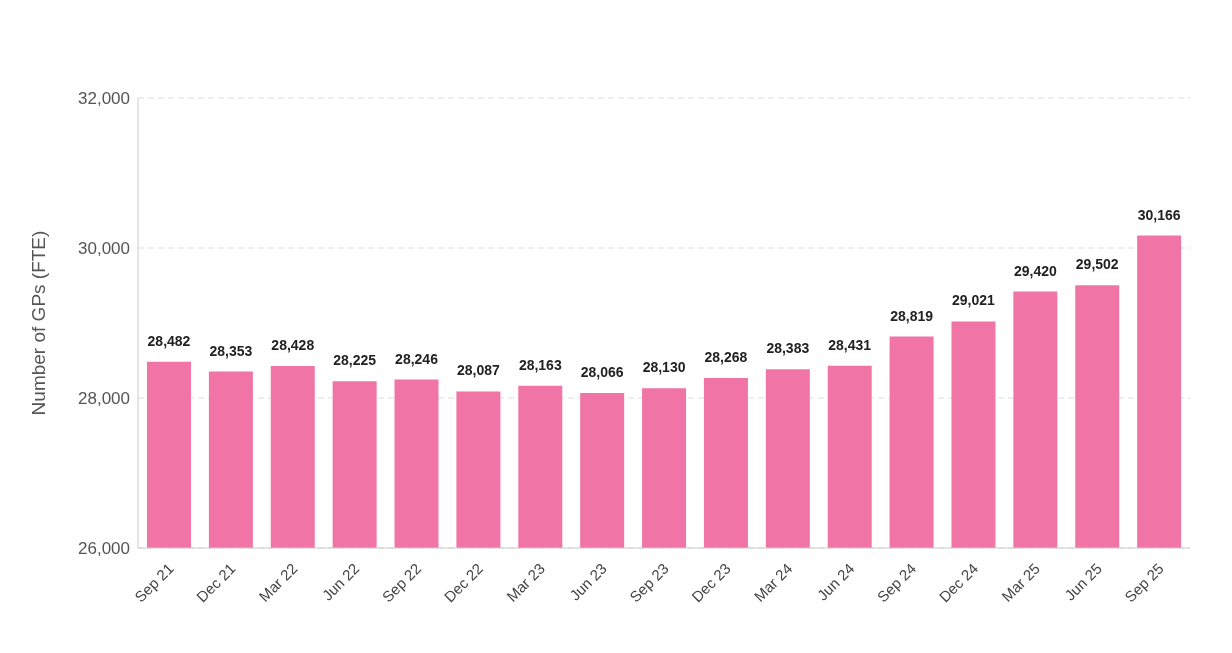 This screenshot has width=1232, height=653. What do you see at coordinates (355, 360) in the screenshot?
I see `data-label: 28,225` at bounding box center [355, 360].